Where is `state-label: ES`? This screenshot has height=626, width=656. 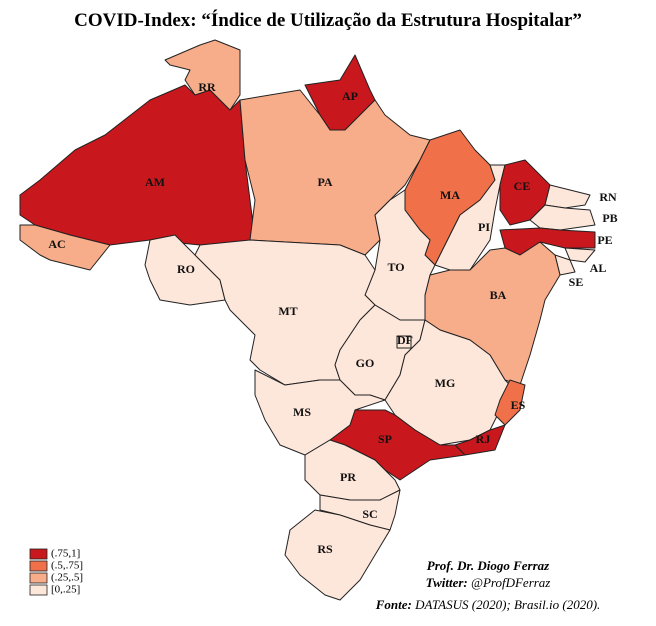
state-label: ES is located at coordinates (518, 405).